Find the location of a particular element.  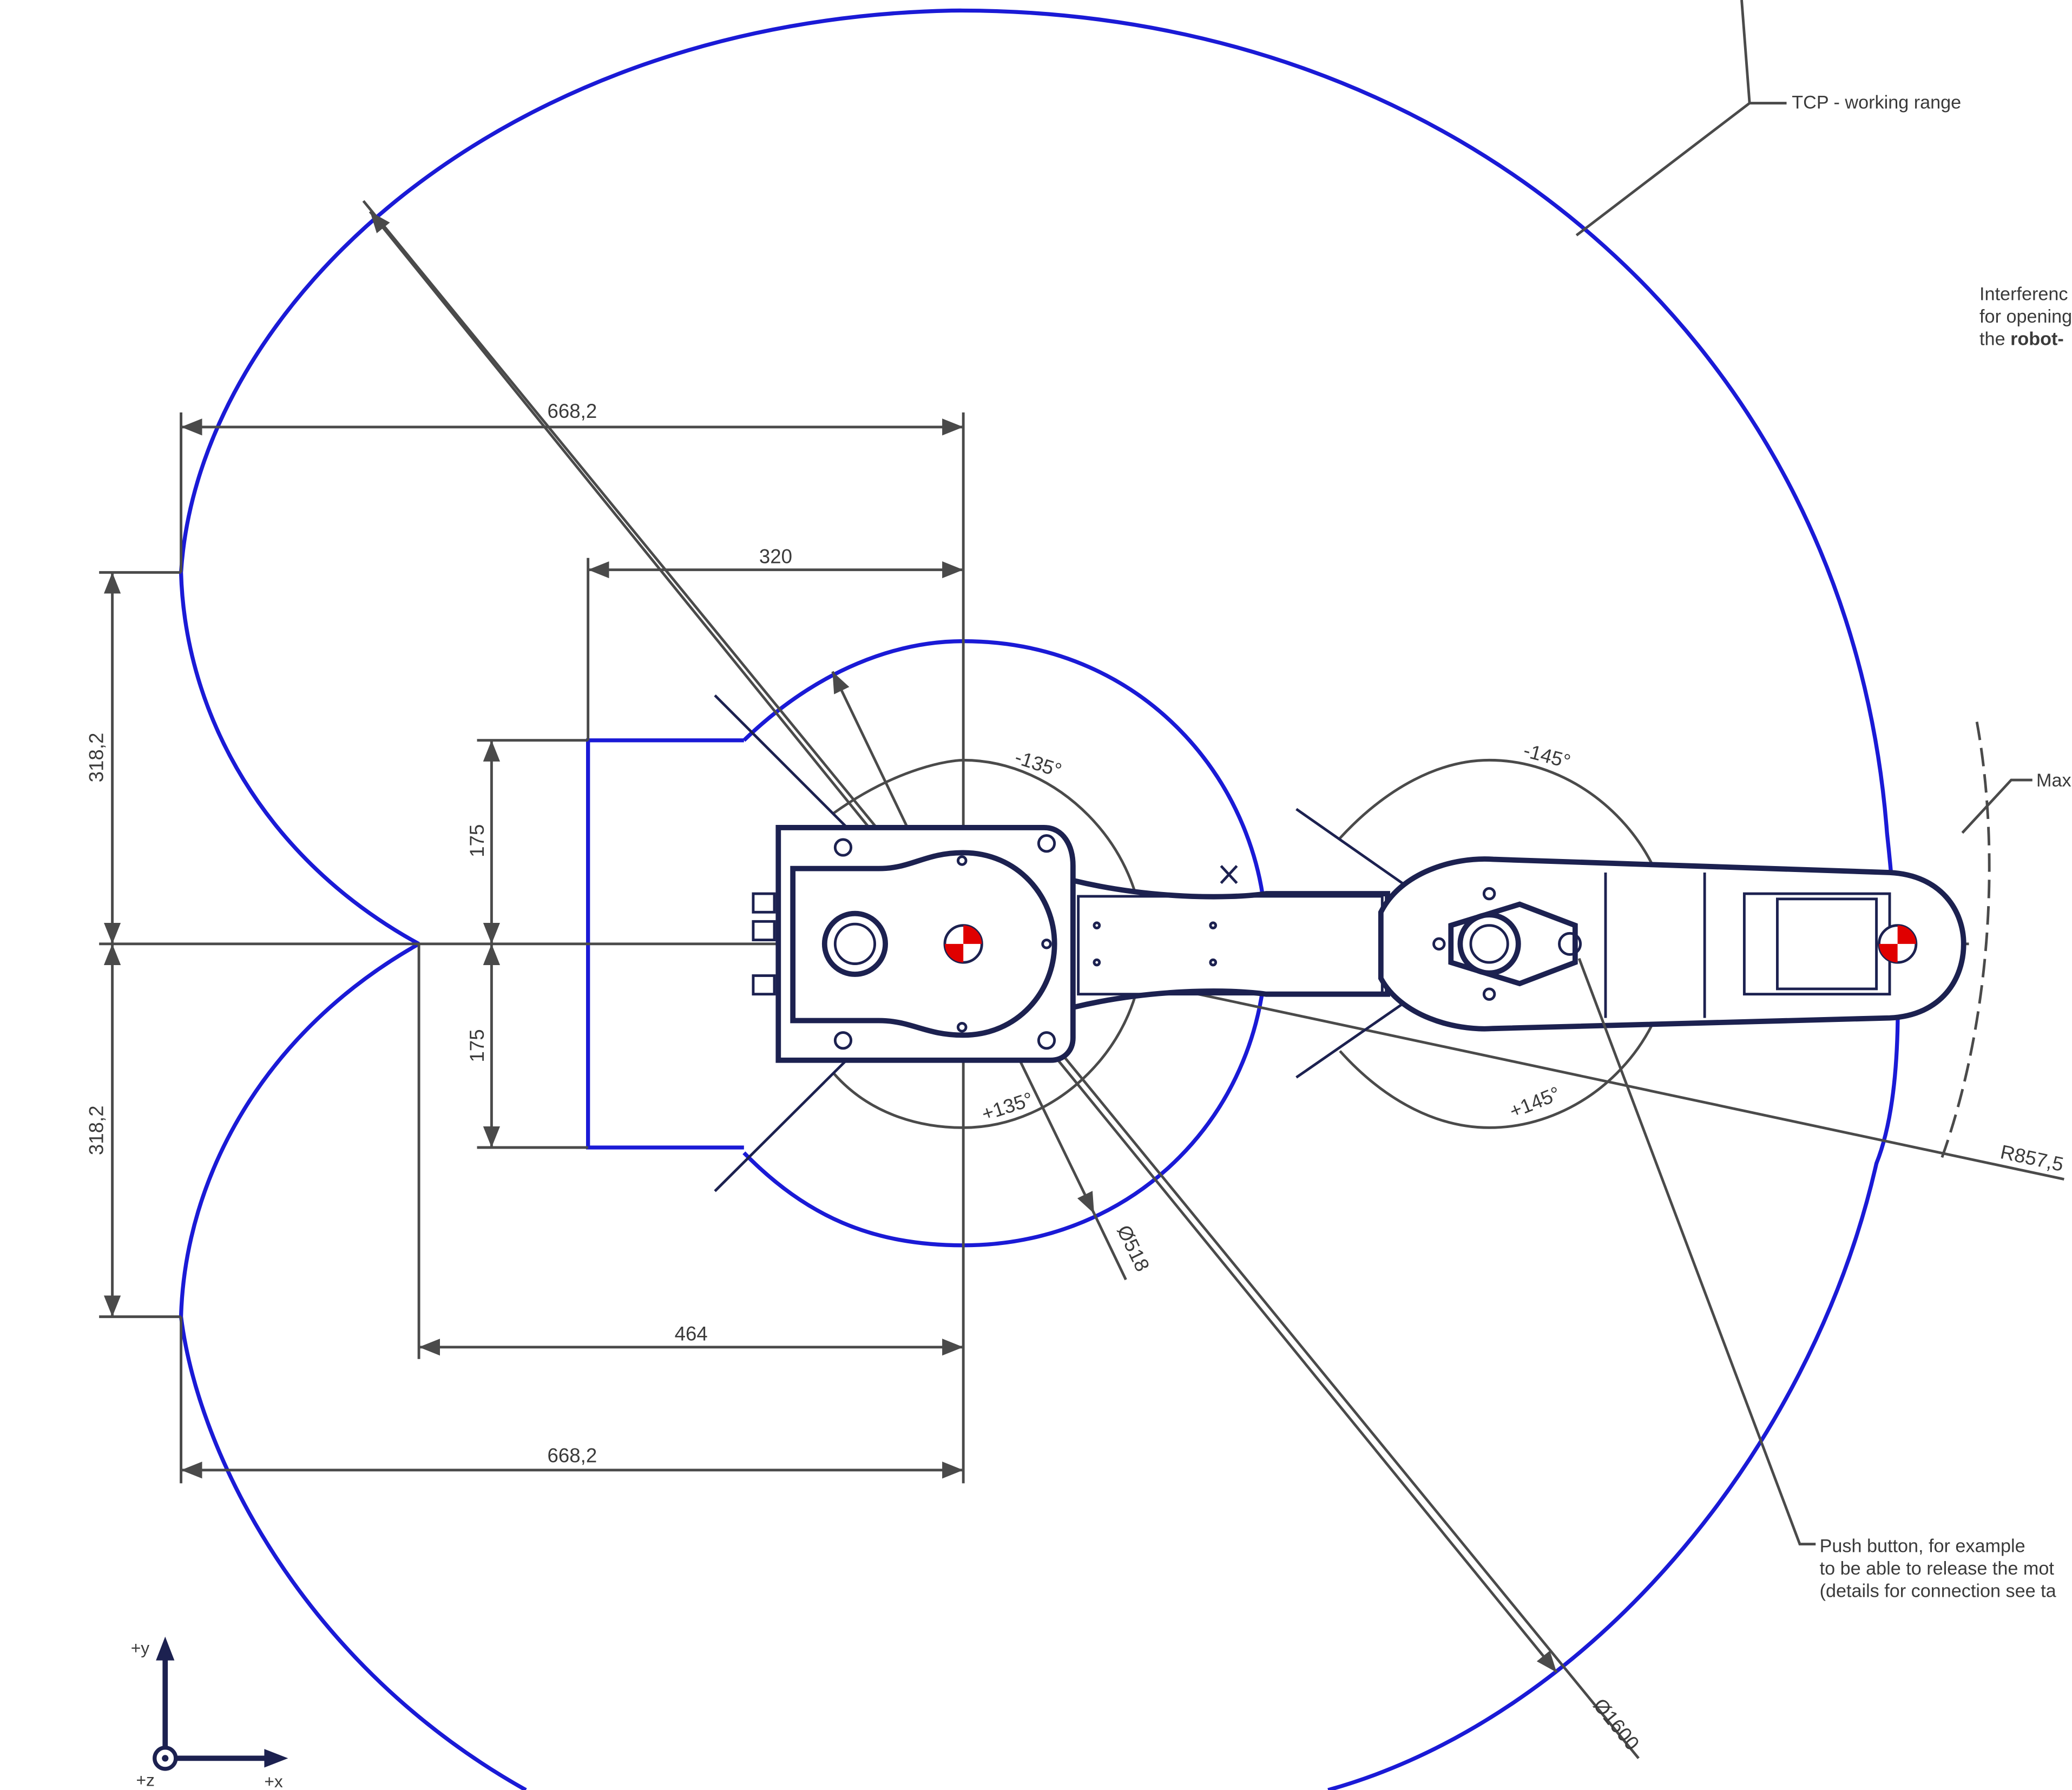

tcp-center-marker is located at coordinates (1898, 944).